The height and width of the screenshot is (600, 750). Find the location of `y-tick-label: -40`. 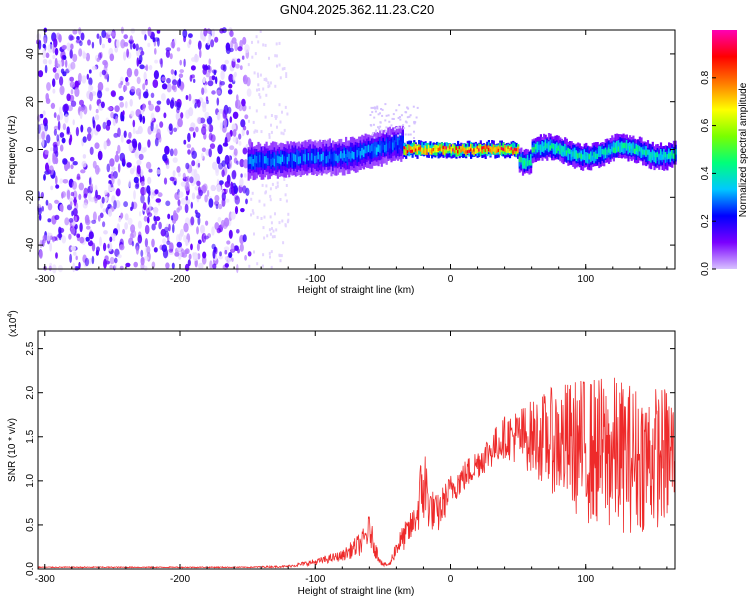

y-tick-label: -40 is located at coordinates (30, 244).